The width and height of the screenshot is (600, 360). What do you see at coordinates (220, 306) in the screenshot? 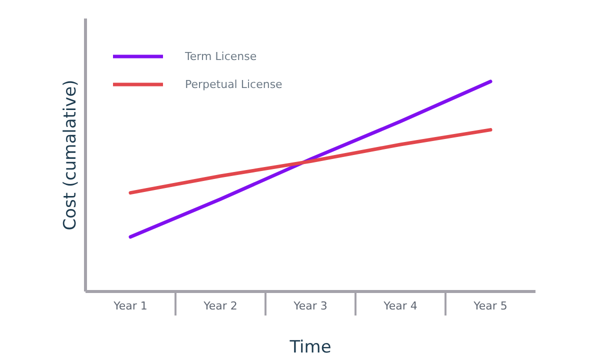
I see `x-tick-label: Year 2` at bounding box center [220, 306].